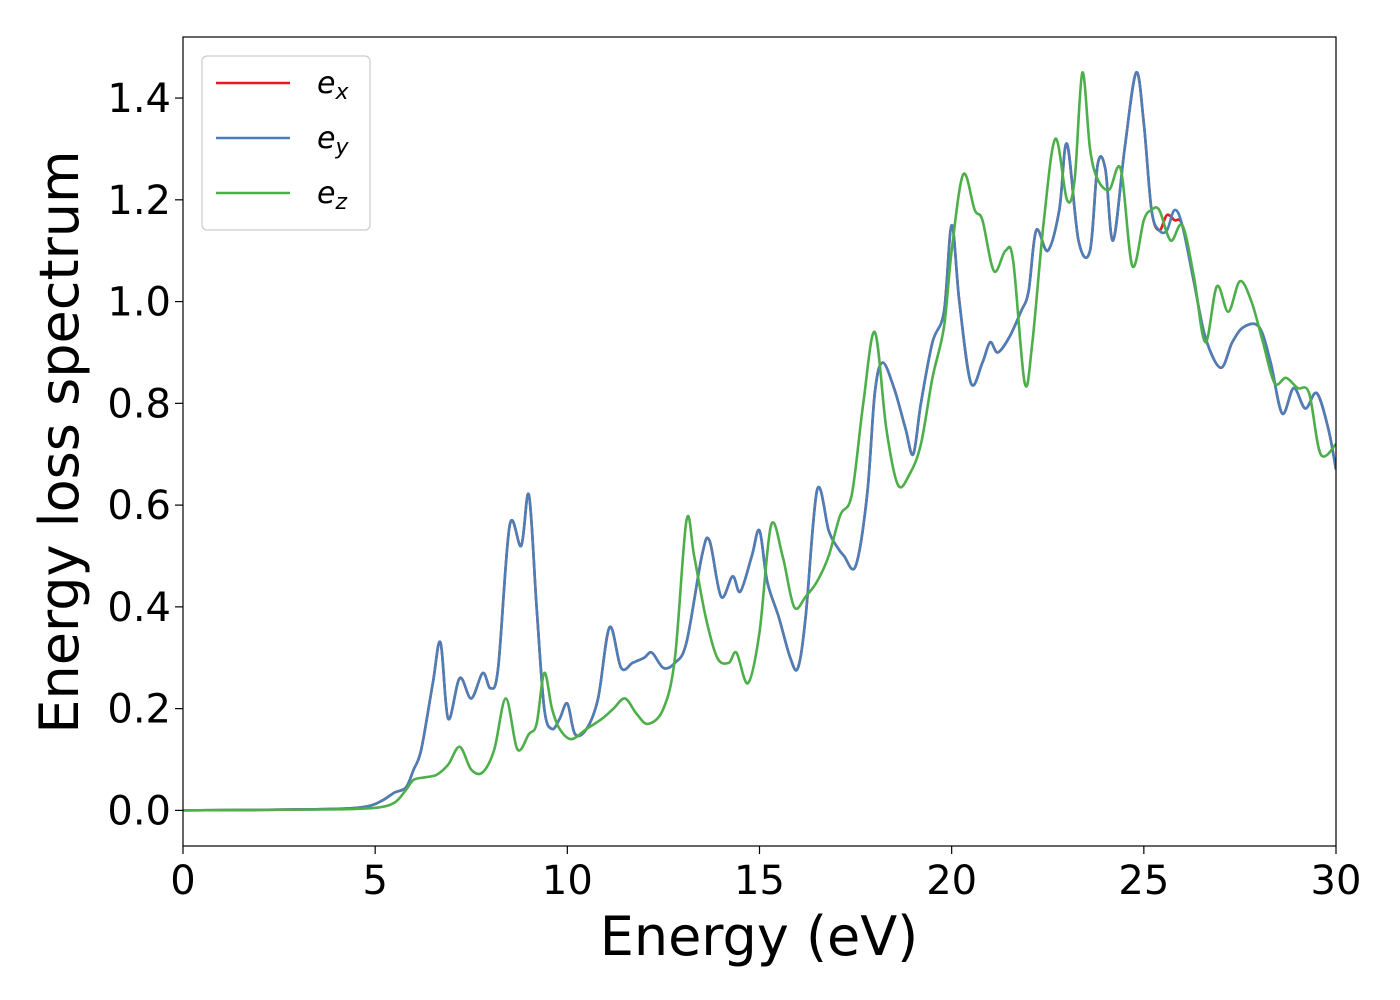 The image size is (1400, 1000). What do you see at coordinates (333, 85) in the screenshot?
I see `legend-label-e-x: ex` at bounding box center [333, 85].